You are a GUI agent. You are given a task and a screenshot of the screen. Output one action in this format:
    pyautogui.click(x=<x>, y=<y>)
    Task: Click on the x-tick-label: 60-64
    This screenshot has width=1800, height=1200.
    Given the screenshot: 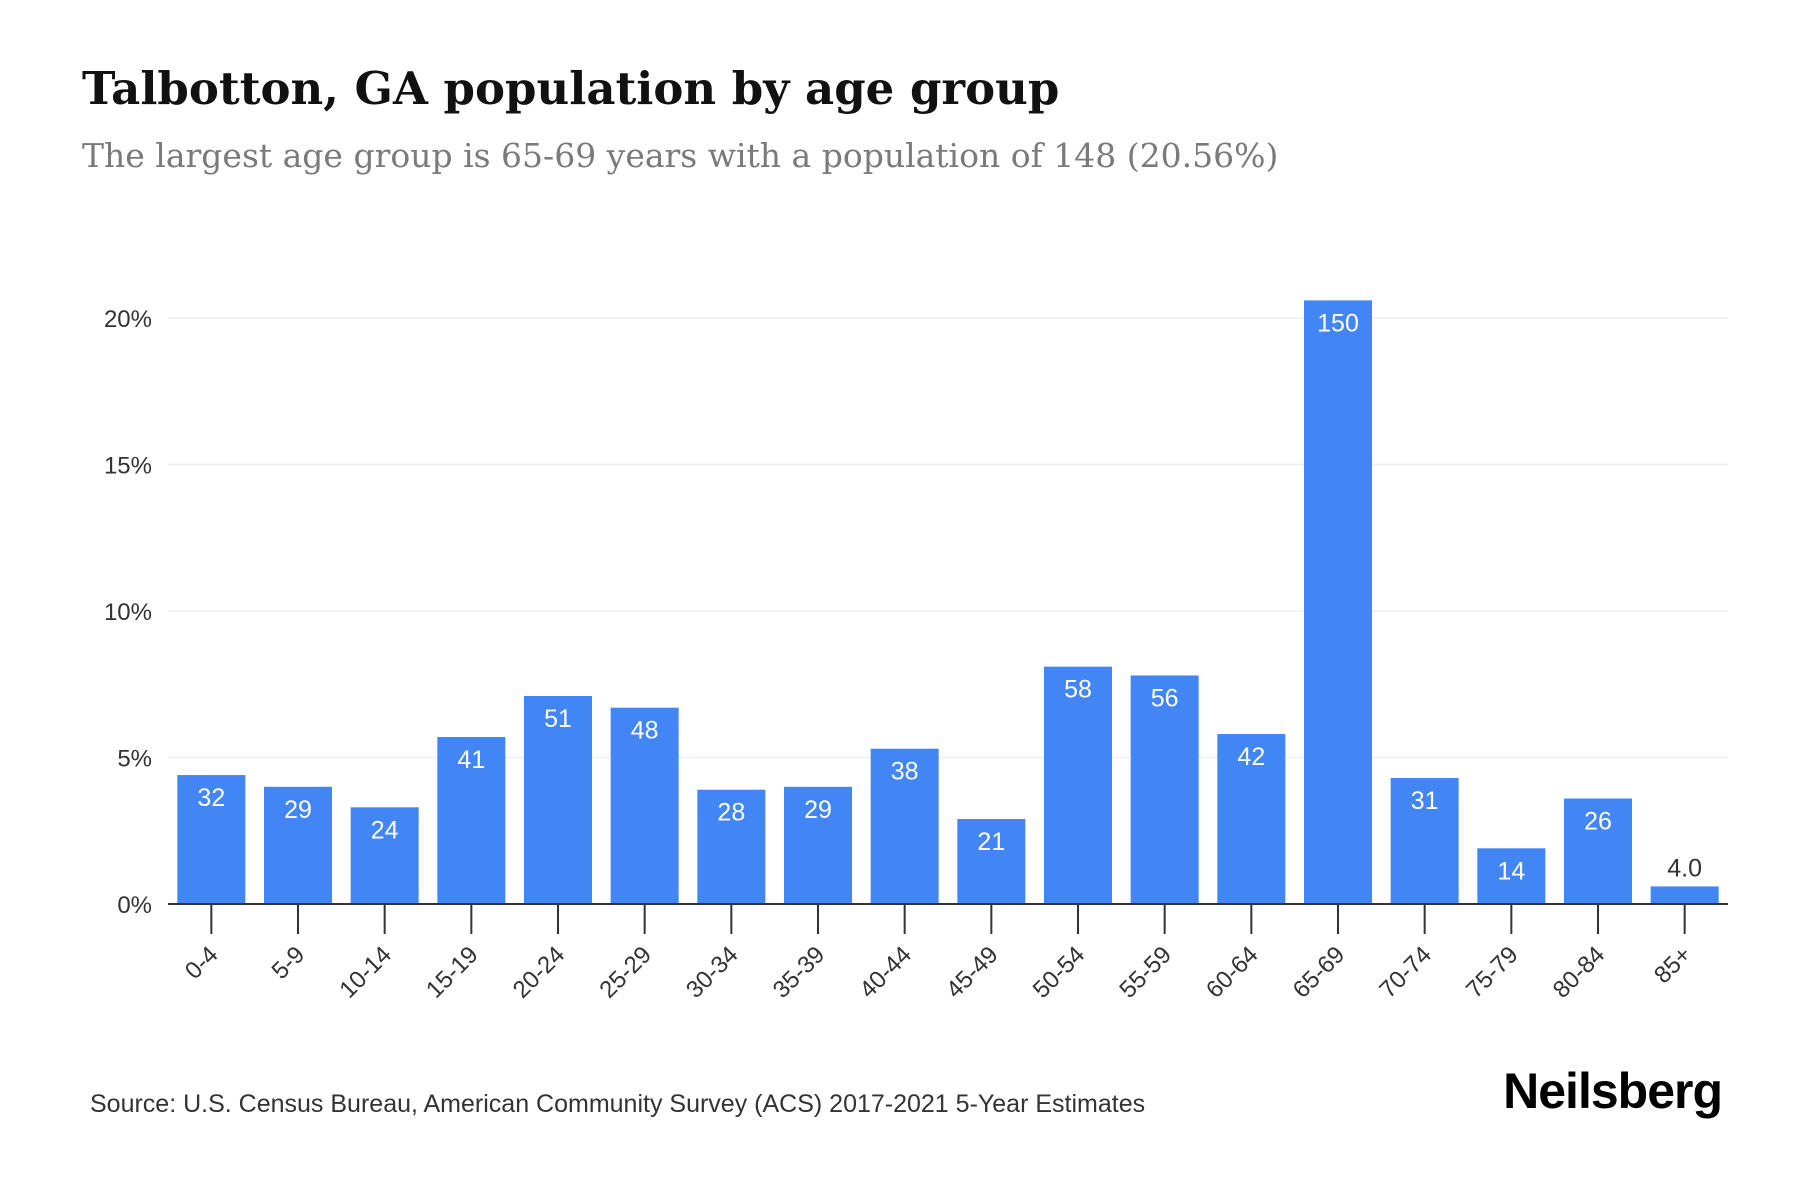 What is the action you would take?
    pyautogui.click(x=1232, y=972)
    